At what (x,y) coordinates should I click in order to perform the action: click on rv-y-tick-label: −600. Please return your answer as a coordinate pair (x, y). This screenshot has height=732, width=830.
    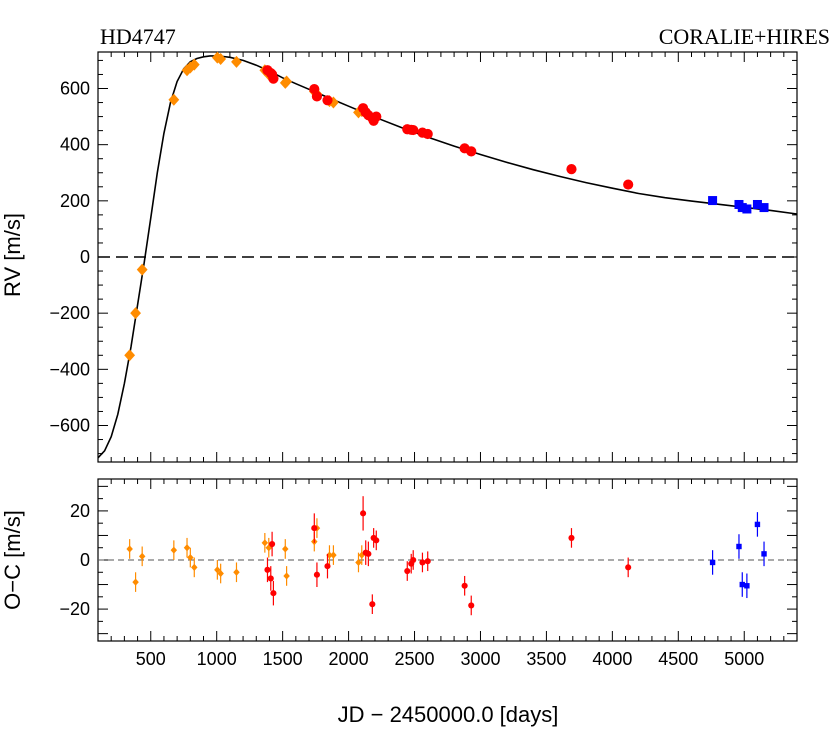
    Looking at the image, I should click on (69, 425).